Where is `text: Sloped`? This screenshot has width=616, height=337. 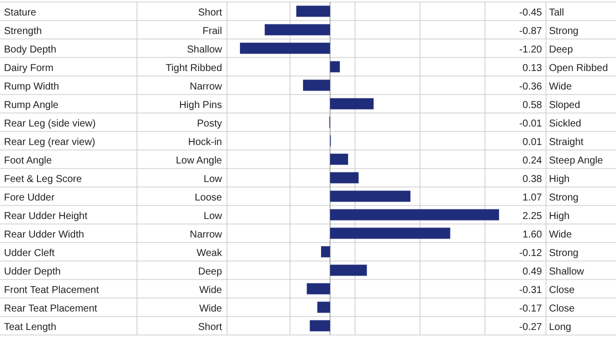 text: Sloped is located at coordinates (564, 105).